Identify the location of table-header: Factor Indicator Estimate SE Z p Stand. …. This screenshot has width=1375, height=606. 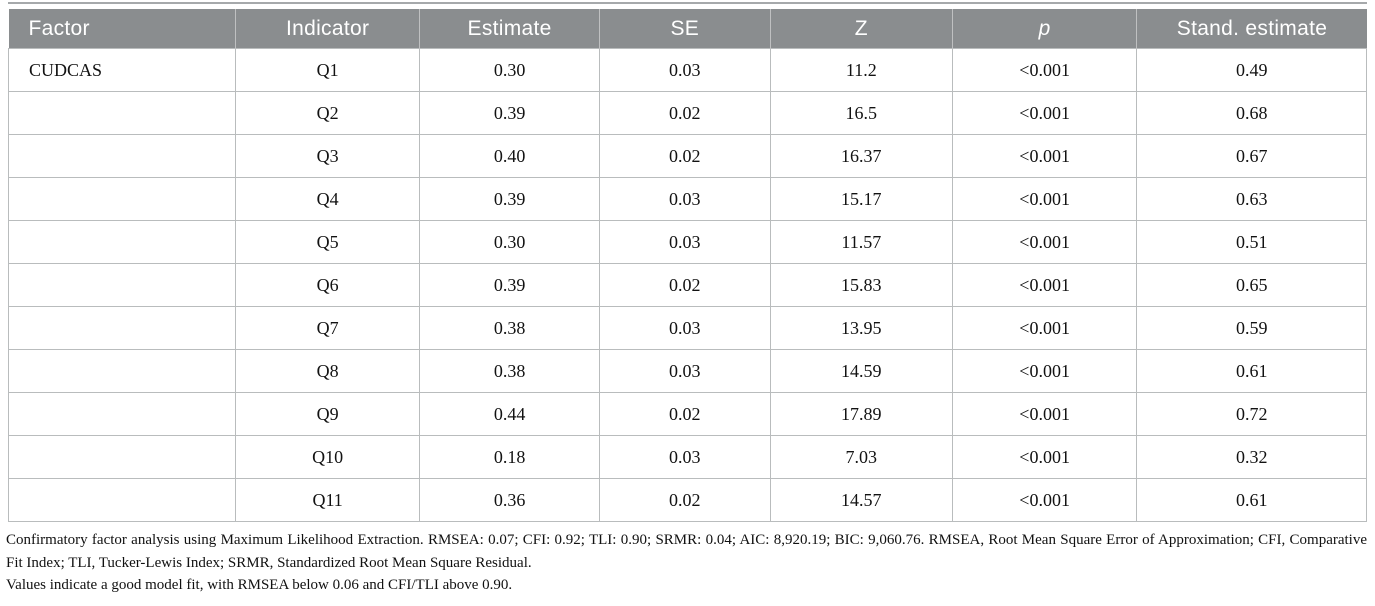
(687, 29).